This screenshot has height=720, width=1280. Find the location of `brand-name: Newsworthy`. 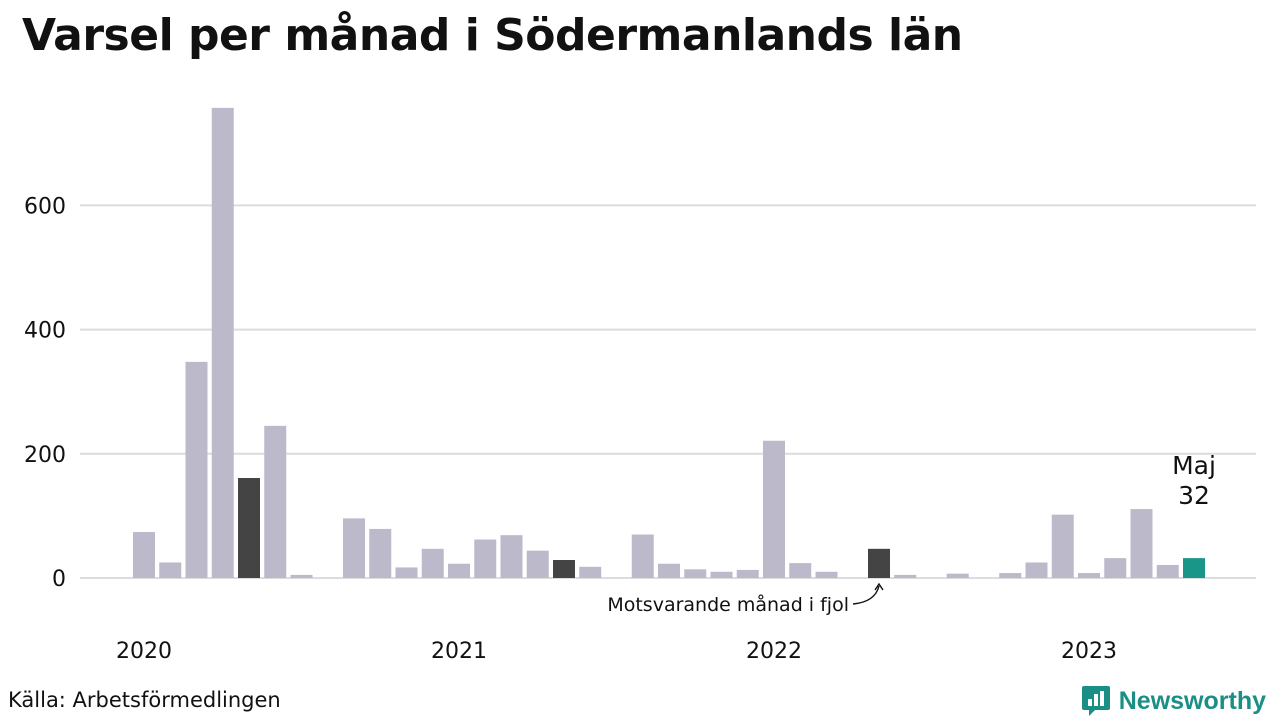

brand-name: Newsworthy is located at coordinates (1192, 700).